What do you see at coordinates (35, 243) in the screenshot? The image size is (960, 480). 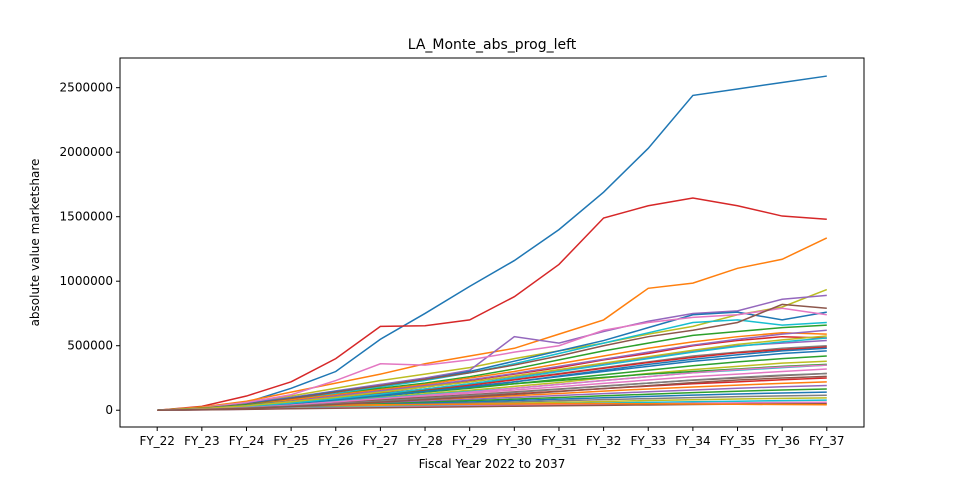 I see `y-axis-label: absolute value marketshare` at bounding box center [35, 243].